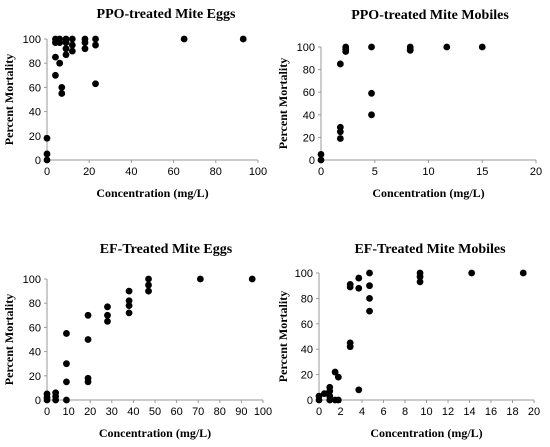  Describe the element at coordinates (35, 328) in the screenshot. I see `ef-treated-mite-eggs-y-tick-label: 60` at that location.